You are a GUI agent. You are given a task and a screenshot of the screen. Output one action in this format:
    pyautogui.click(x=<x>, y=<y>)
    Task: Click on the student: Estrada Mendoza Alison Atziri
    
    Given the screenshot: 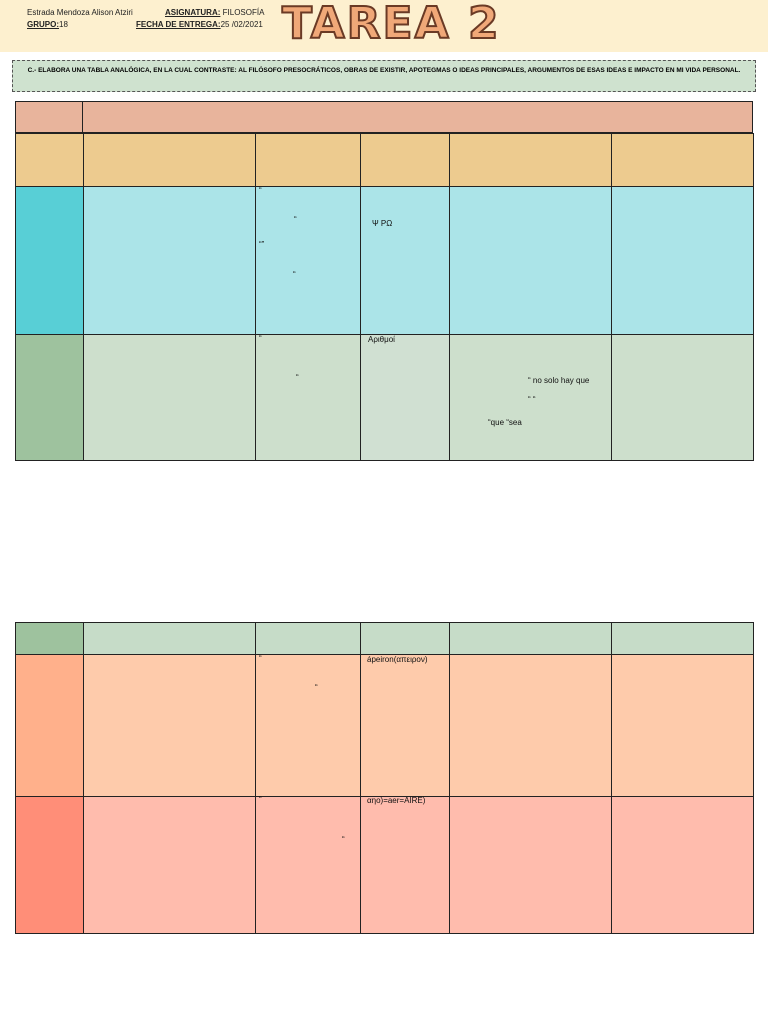 What is the action you would take?
    pyautogui.click(x=80, y=12)
    